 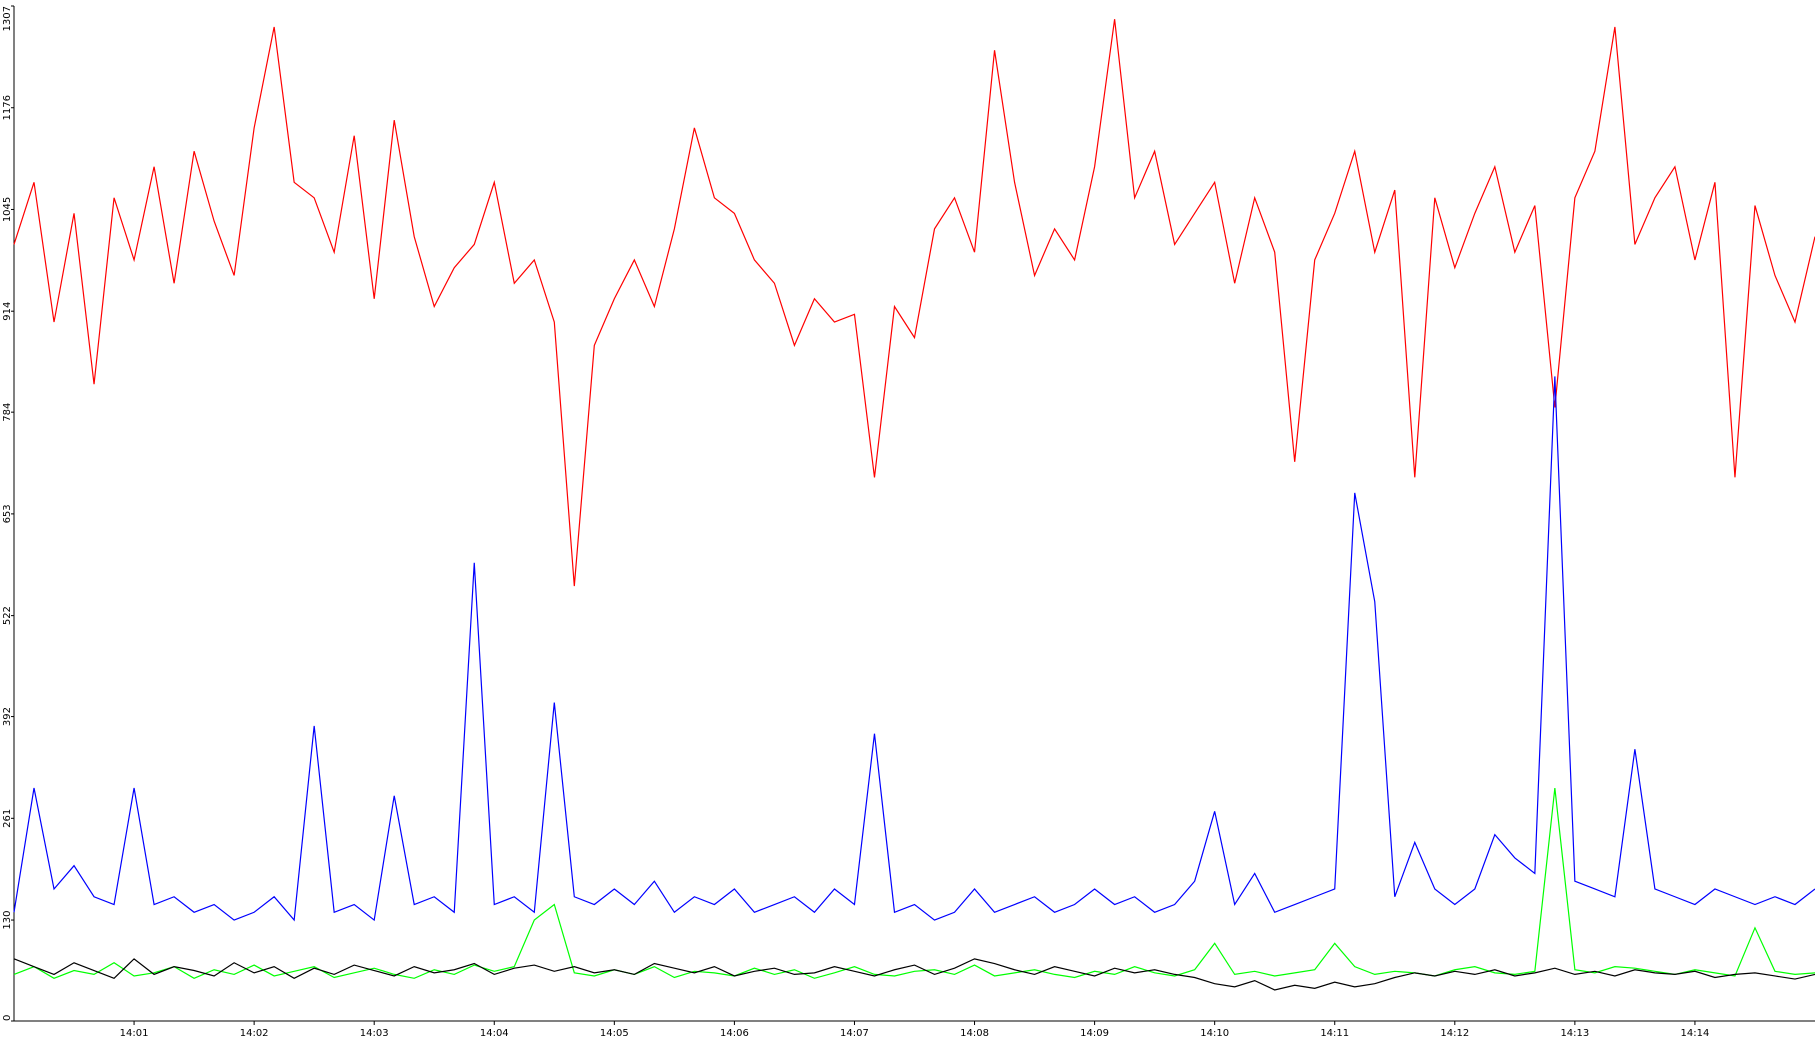 What do you see at coordinates (494, 1033) in the screenshot?
I see `x-tick-label: 14:04` at bounding box center [494, 1033].